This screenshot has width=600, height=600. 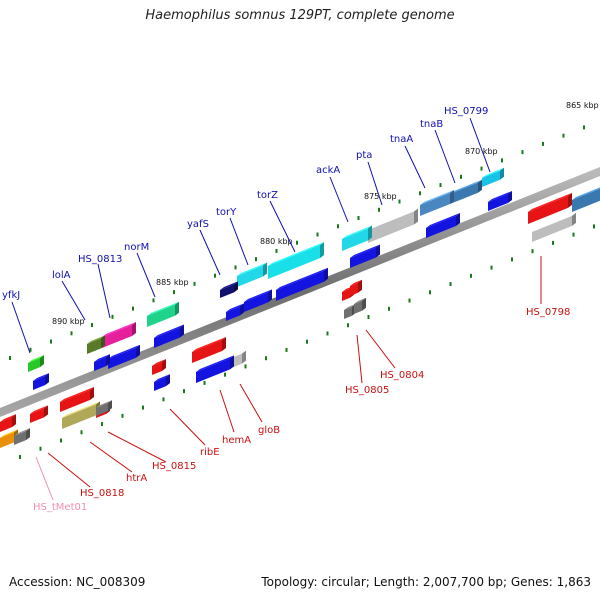 What do you see at coordinates (41, 381) in the screenshot?
I see `gene-block-f10` at bounding box center [41, 381].